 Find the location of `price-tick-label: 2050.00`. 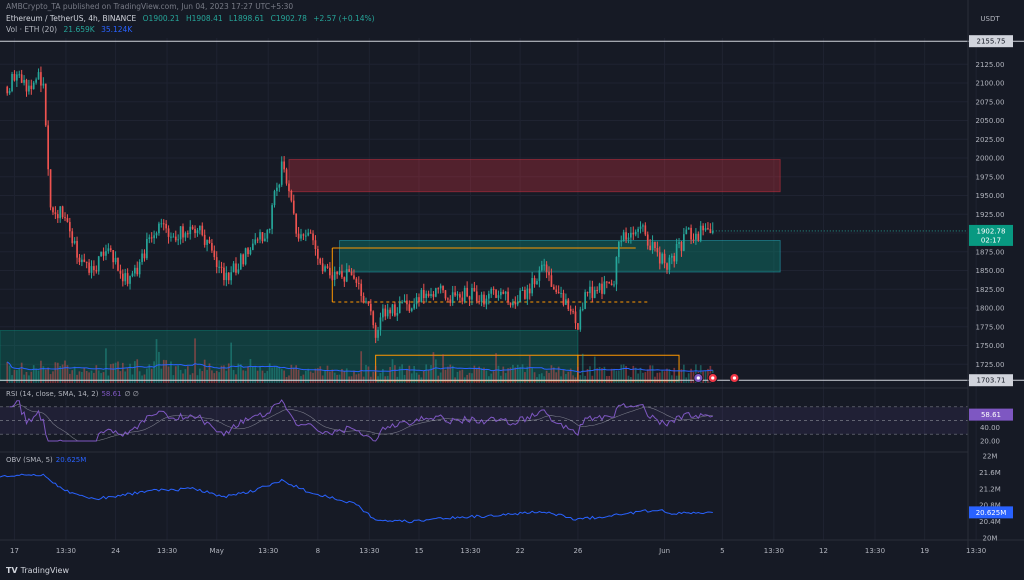

price-tick-label: 2050.00 is located at coordinates (990, 121).